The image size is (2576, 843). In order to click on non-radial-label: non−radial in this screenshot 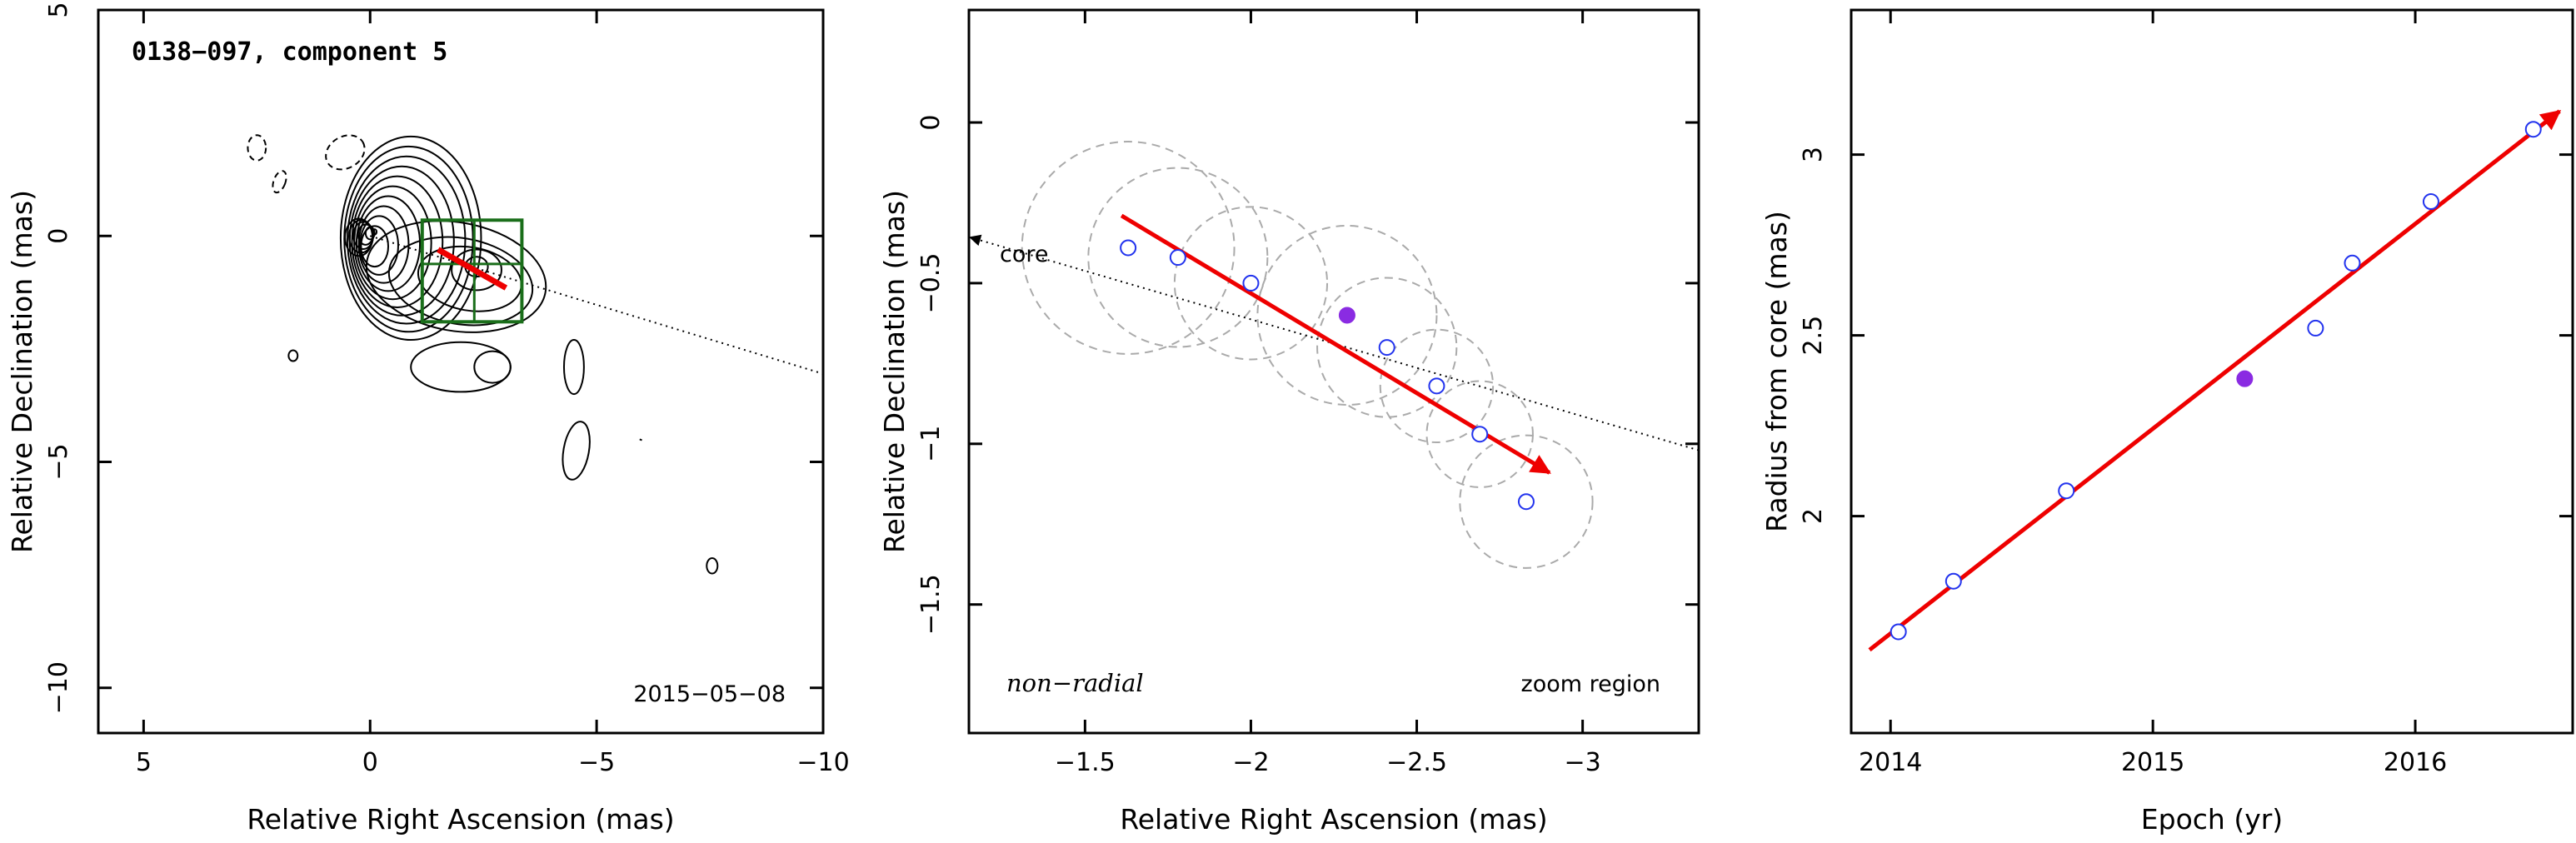, I will do `click(1075, 683)`.